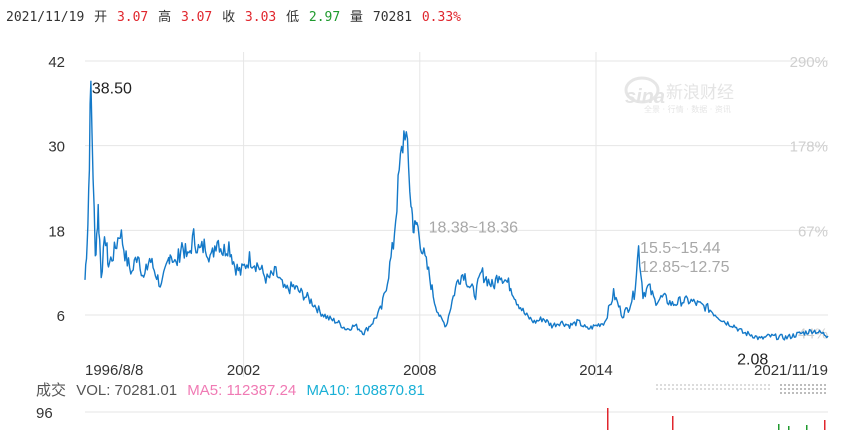 This screenshot has width=843, height=430. What do you see at coordinates (645, 97) in the screenshot?
I see `sina-logo-text: sina` at bounding box center [645, 97].